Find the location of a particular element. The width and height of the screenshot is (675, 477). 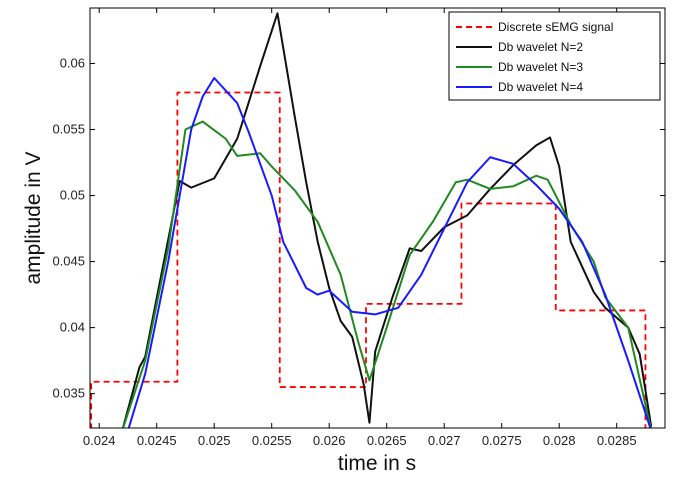

x-tick-label: 0.0275 is located at coordinates (502, 440).